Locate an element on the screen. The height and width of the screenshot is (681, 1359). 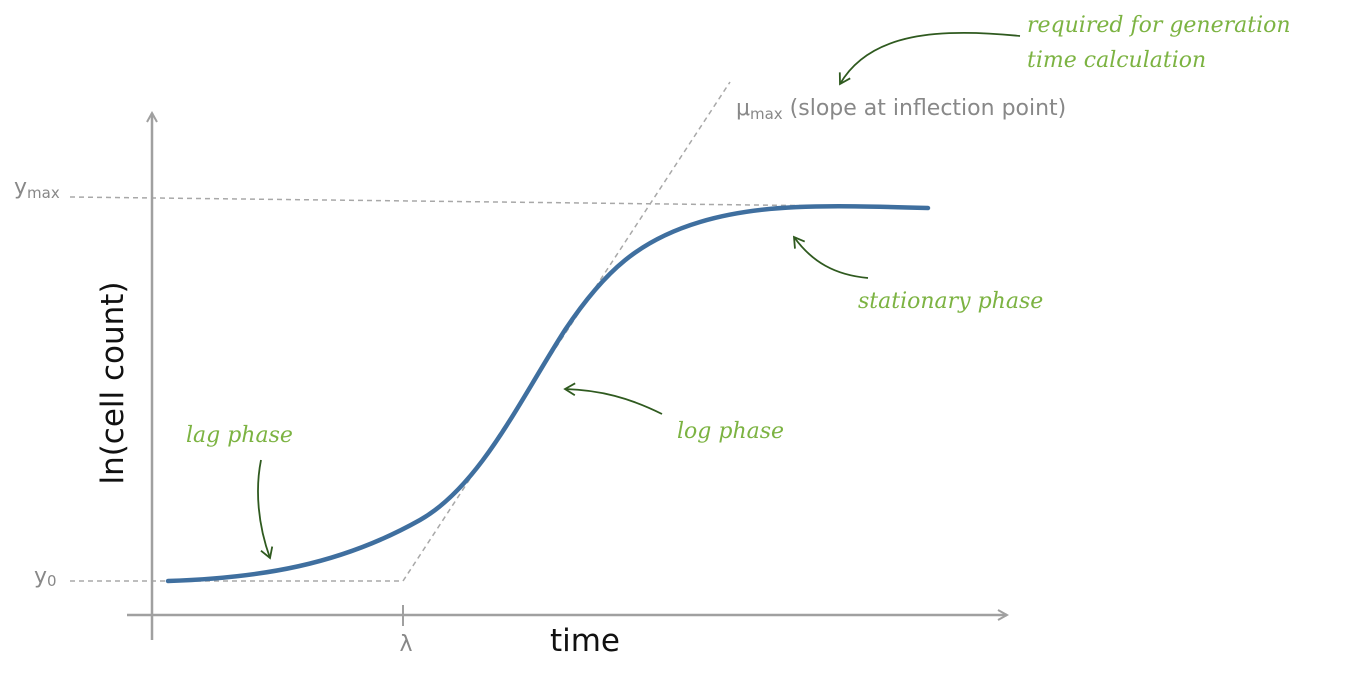
y-max-label-base: y is located at coordinates (20, 187).